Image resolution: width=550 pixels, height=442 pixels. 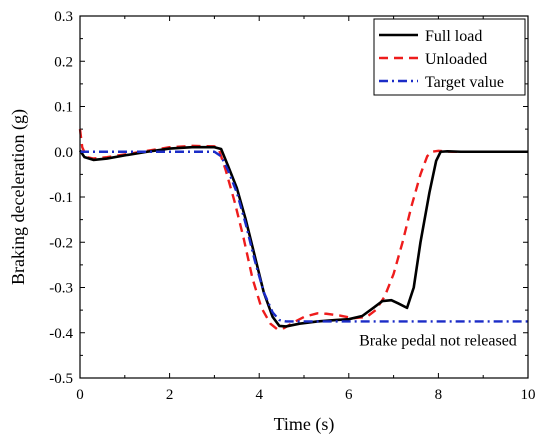 What do you see at coordinates (438, 341) in the screenshot?
I see `annotation-brake-pedal-not-released: Brake pedal not released` at bounding box center [438, 341].